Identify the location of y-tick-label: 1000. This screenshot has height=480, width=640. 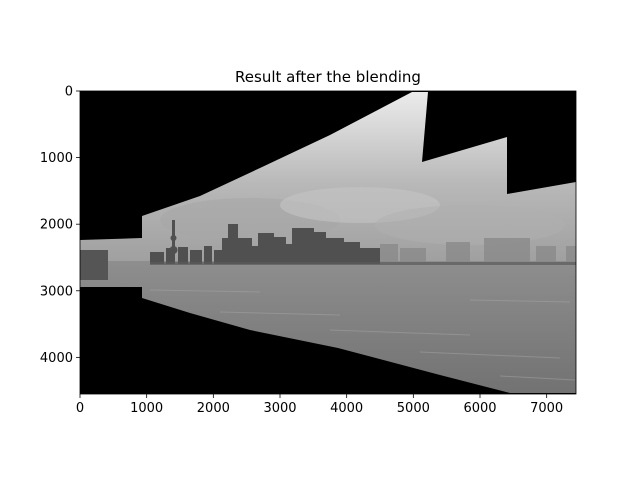
(56, 158).